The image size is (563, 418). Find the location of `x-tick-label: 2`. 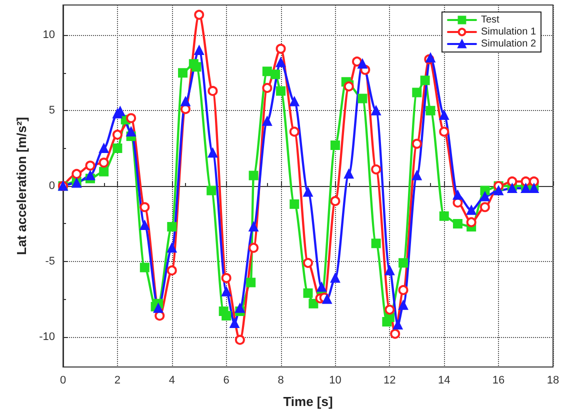

x-tick-label: 2 is located at coordinates (117, 380).